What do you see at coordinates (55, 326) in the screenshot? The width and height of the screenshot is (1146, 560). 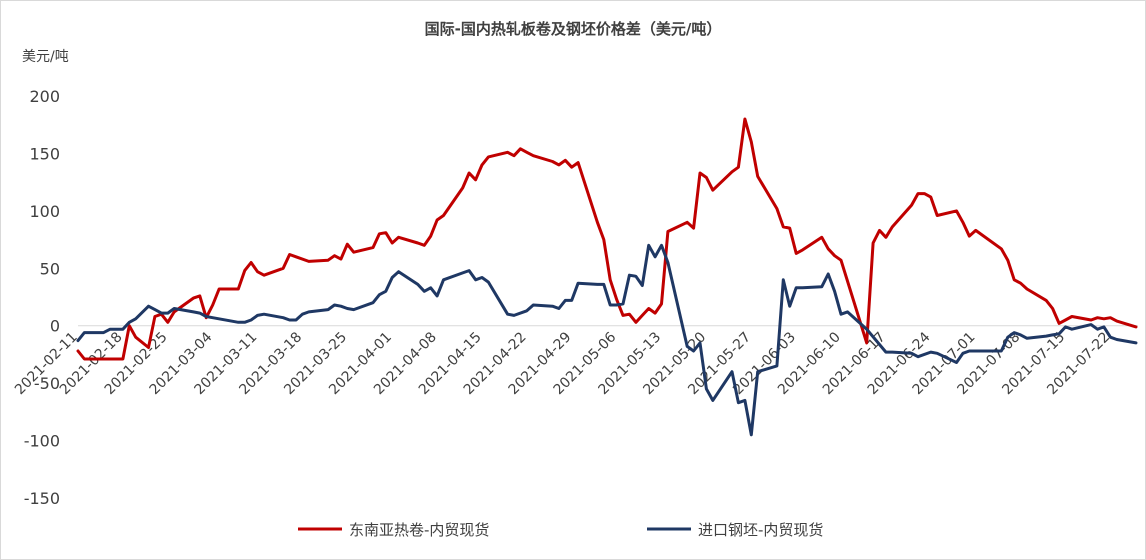 I see `y-tick-label: 0` at bounding box center [55, 326].